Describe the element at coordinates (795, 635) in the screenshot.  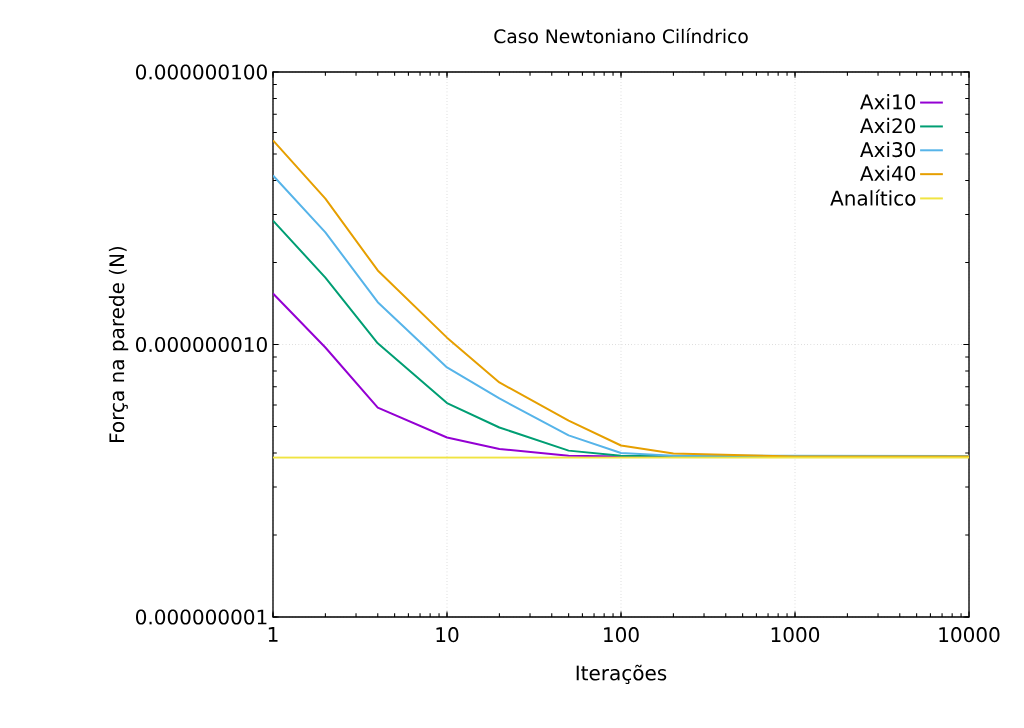
I see `x-tick-label: 1000` at that location.